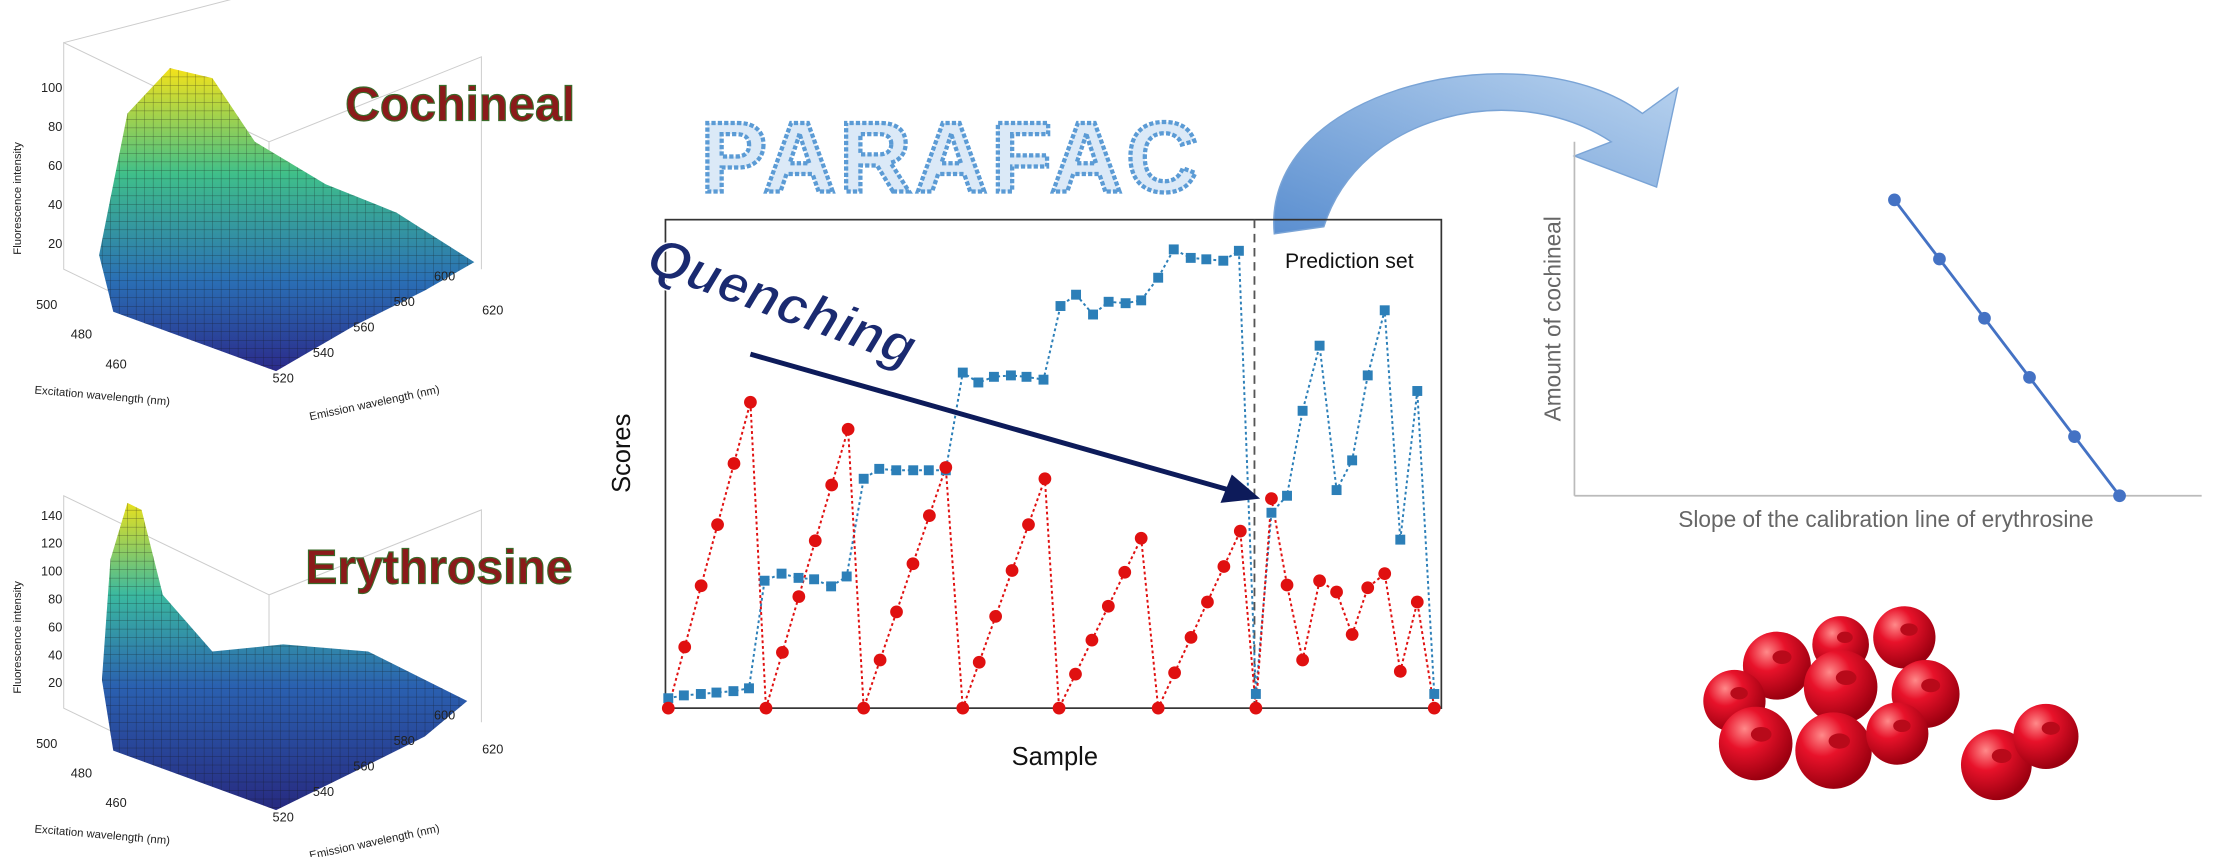 This screenshot has height=857, width=2213. I want to click on z-axis-label: Fluorescence intensity, so click(18, 198).